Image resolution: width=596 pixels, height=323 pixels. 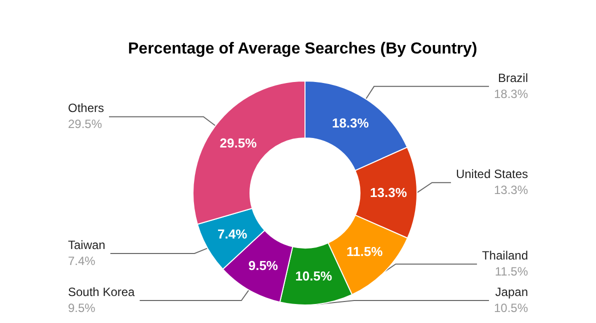 I want to click on text: 18.3%, so click(x=350, y=122).